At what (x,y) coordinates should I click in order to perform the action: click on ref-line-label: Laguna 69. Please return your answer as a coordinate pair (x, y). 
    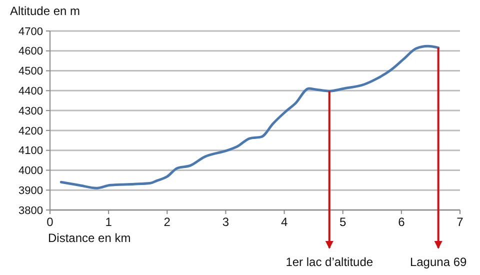
    Looking at the image, I should click on (439, 262).